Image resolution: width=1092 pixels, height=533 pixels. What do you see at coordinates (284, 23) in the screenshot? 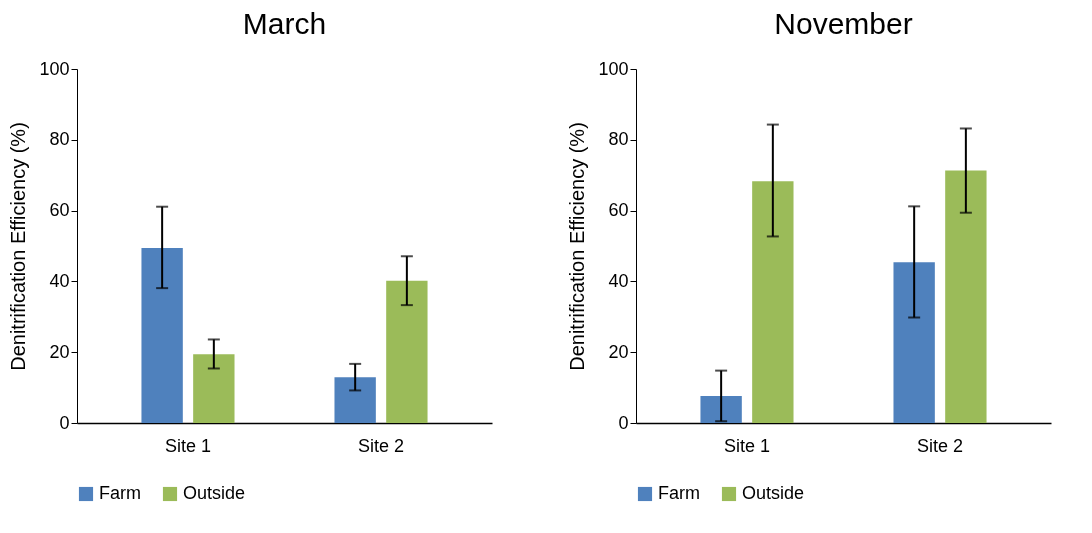
I see `chart-title: March` at bounding box center [284, 23].